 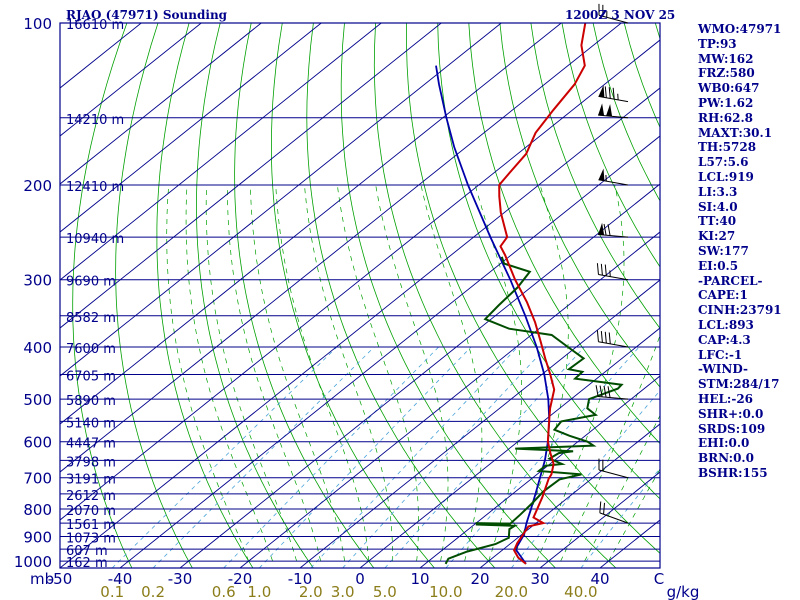 I want to click on index-item: STM:284/17, so click(x=739, y=384).